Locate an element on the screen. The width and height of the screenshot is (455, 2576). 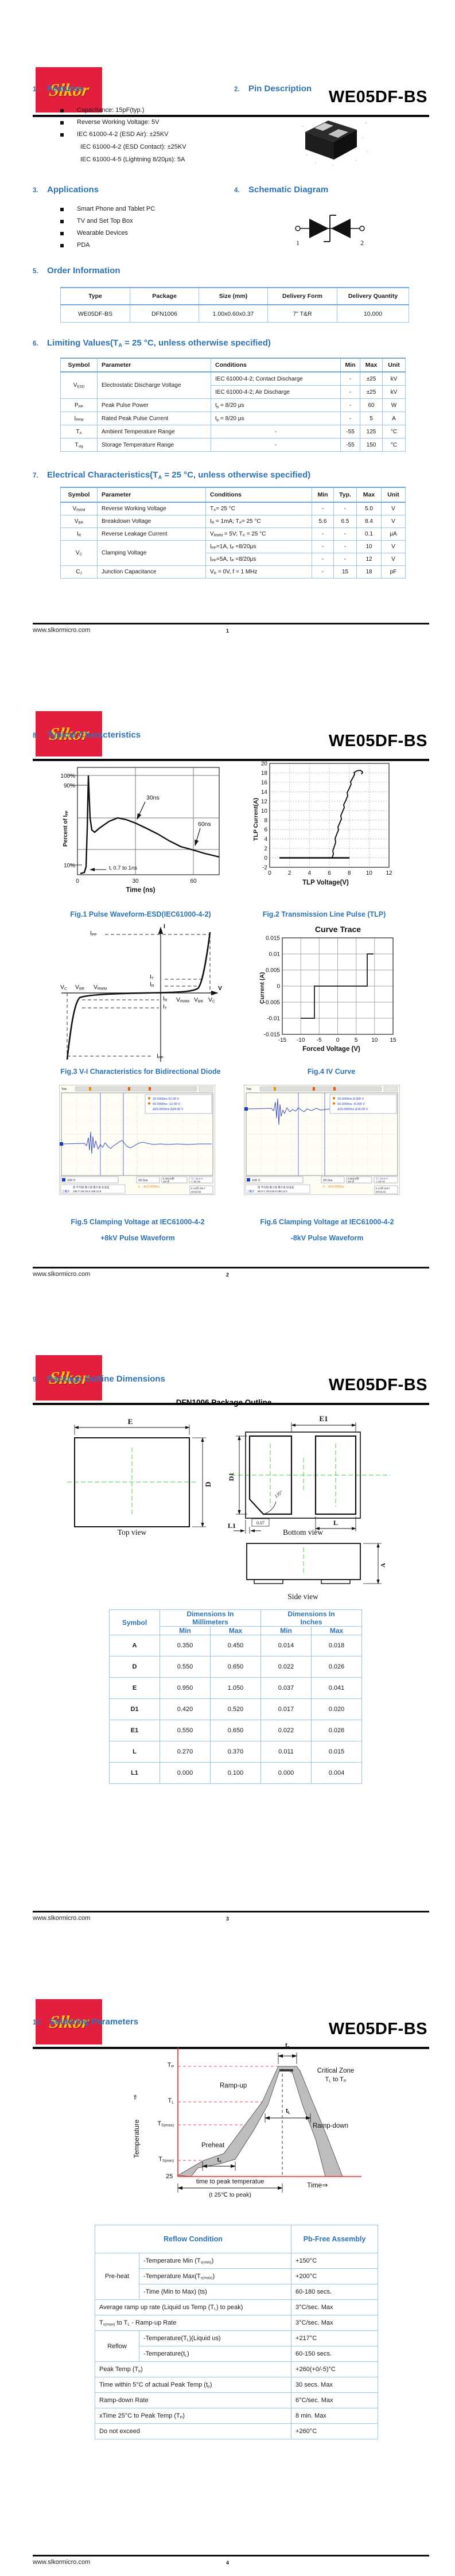
scope-stats-header: 值 平均值 最小值 最大值 标准差 is located at coordinates (276, 1187).